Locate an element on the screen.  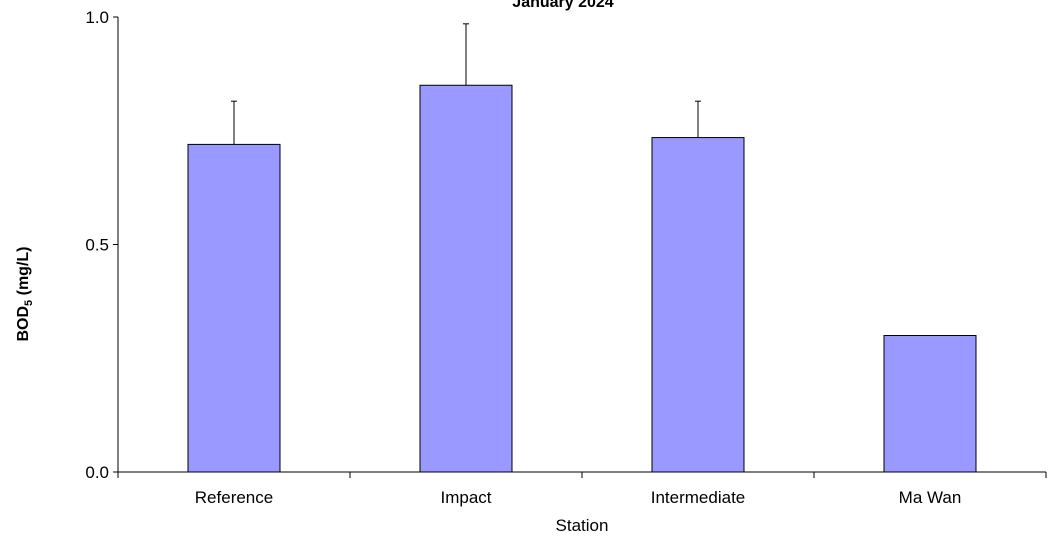
x-ticks-group: Reference Impact Intermediate Ma Wan is located at coordinates (582, 489).